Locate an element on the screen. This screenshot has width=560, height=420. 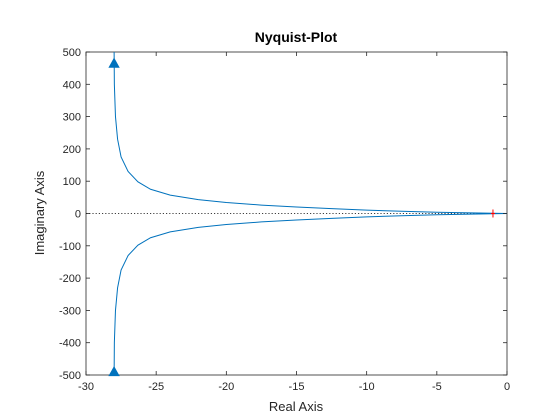
y-tick-label: -100 is located at coordinates (70, 247).